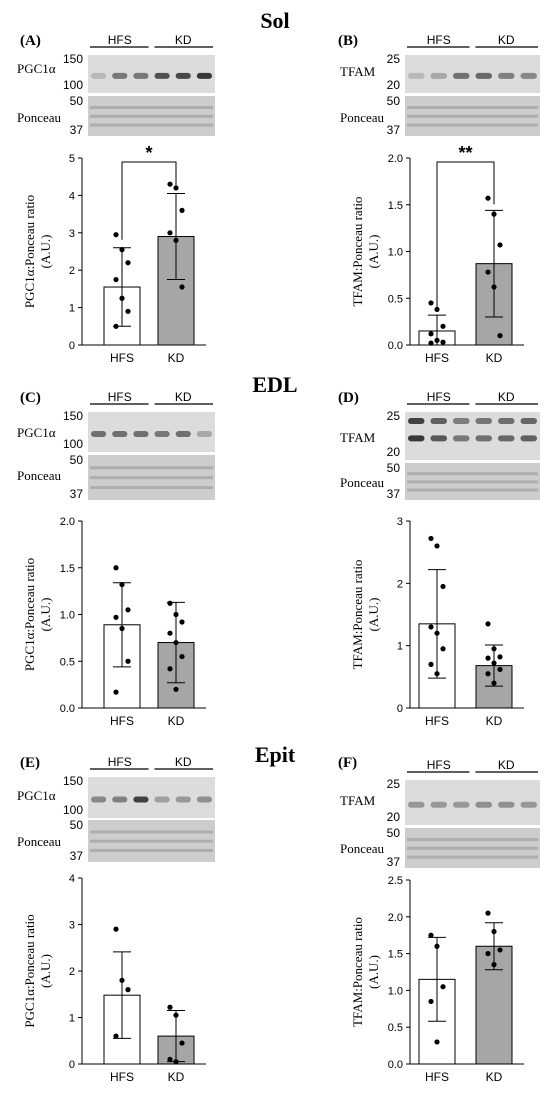 The height and width of the screenshot is (1095, 550). Describe the element at coordinates (395, 299) in the screenshot. I see `y-tick-label: 0.5` at that location.